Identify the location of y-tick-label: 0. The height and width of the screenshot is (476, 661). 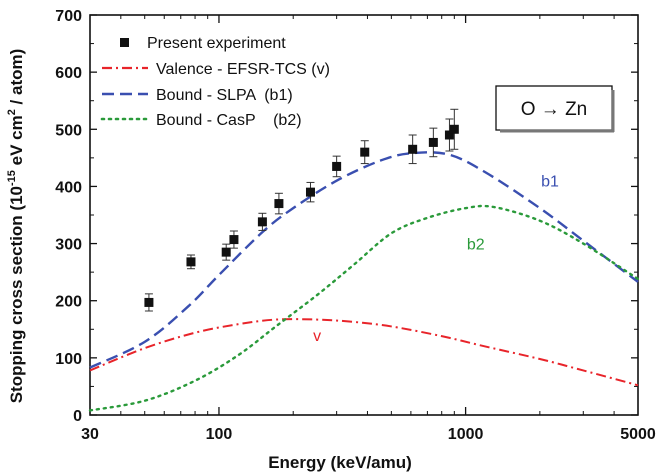
(77, 416).